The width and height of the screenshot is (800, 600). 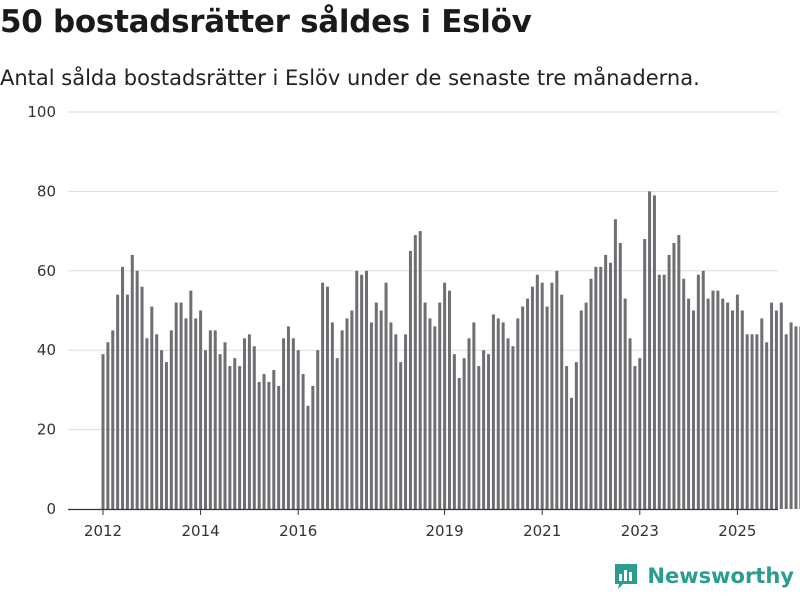 I want to click on y-axis-ticks: 0 20 40 60 80 100, so click(x=41, y=310).